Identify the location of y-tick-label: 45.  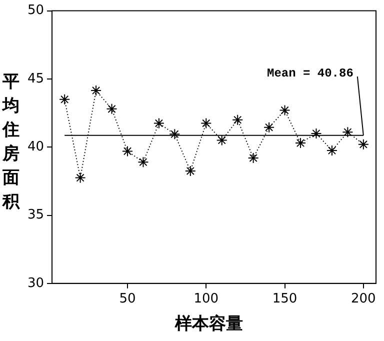
(35, 78).